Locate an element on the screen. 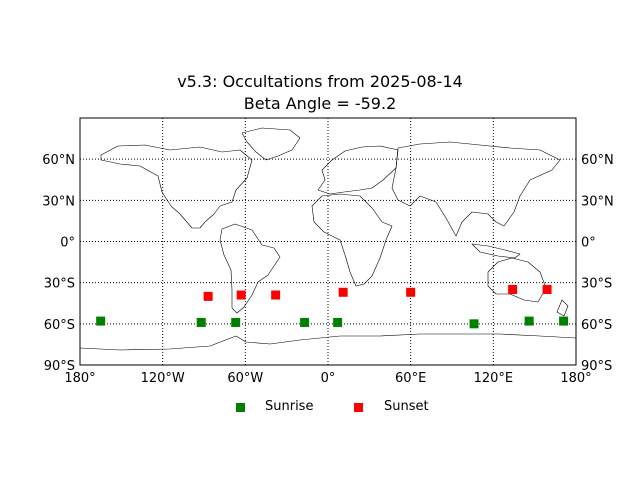  australia-outline is located at coordinates (517, 280).